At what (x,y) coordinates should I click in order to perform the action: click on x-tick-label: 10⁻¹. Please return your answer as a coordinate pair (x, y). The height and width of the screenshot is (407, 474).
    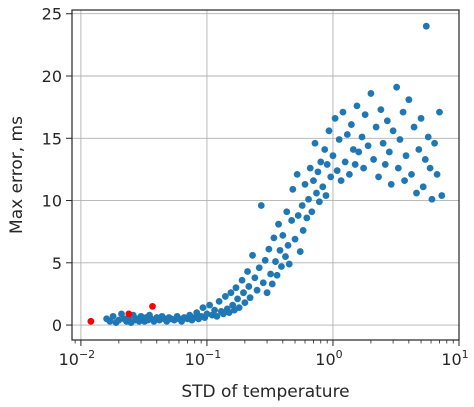
    Looking at the image, I should click on (203, 358).